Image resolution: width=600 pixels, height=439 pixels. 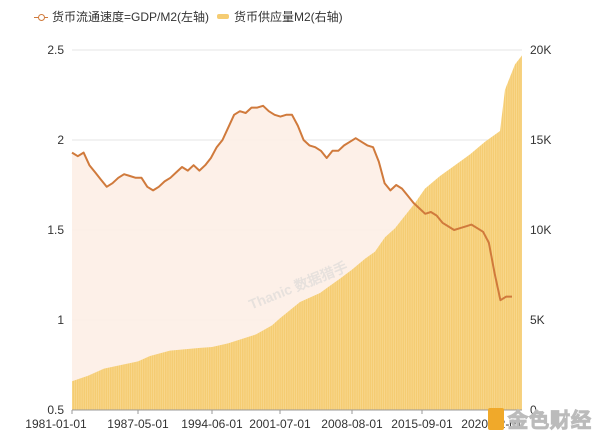 I want to click on legend-item-velocity: 货币流通速度=GDP/M2(左轴), so click(x=121, y=16).